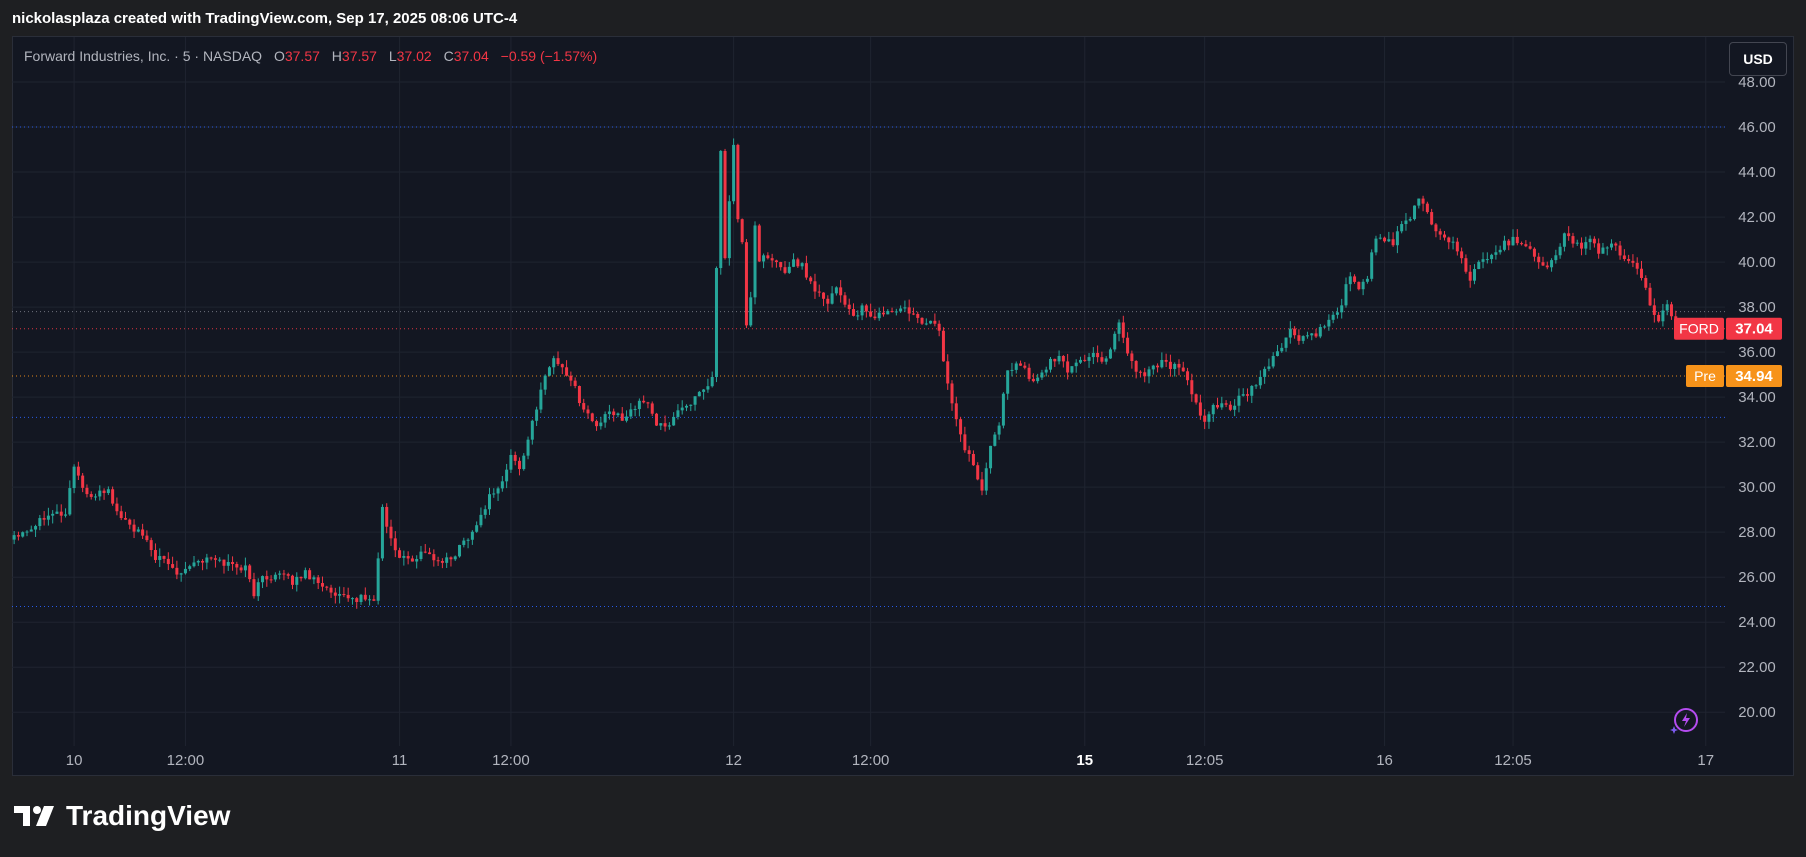 This screenshot has width=1806, height=857. I want to click on legend-close-value: 37.04, so click(471, 56).